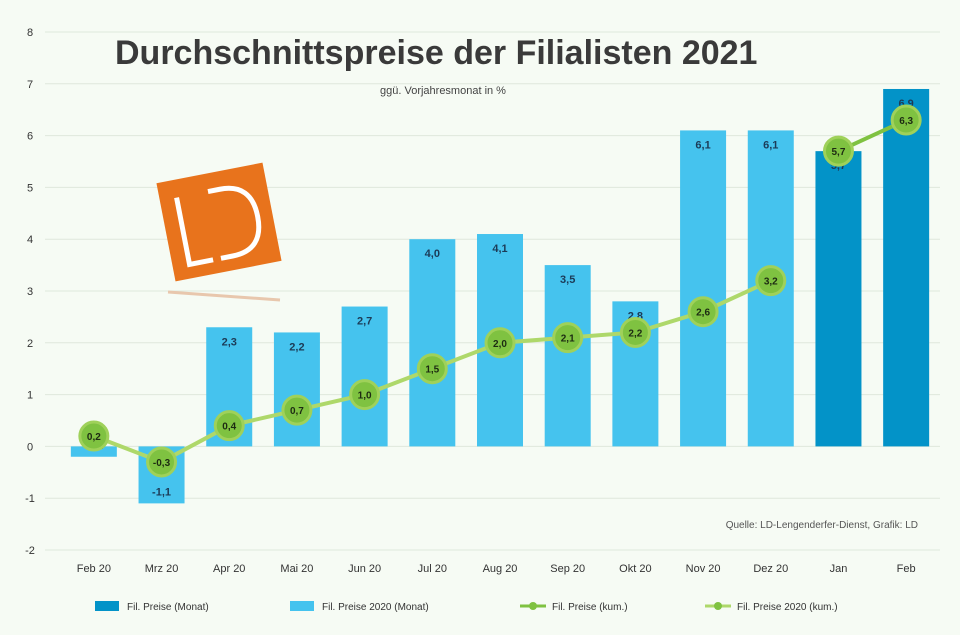 The width and height of the screenshot is (960, 635). What do you see at coordinates (30, 447) in the screenshot?
I see `y-tick-label: 0` at bounding box center [30, 447].